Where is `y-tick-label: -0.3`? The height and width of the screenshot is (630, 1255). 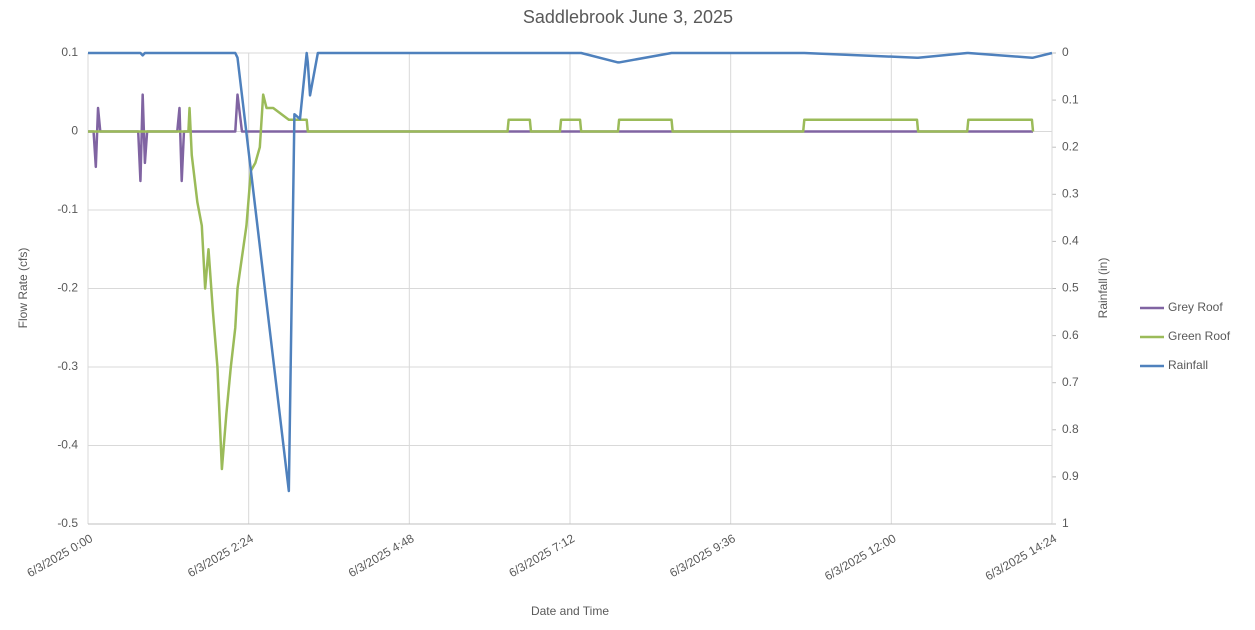 y-tick-label: -0.3 is located at coordinates (67, 366).